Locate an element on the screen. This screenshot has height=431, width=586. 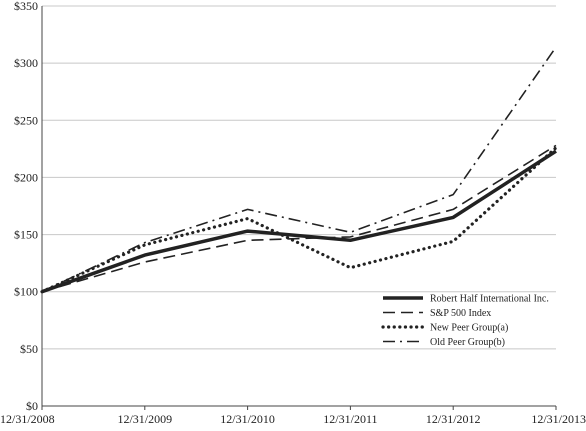
x-tick-label: 12/31/2008 is located at coordinates (27, 419).